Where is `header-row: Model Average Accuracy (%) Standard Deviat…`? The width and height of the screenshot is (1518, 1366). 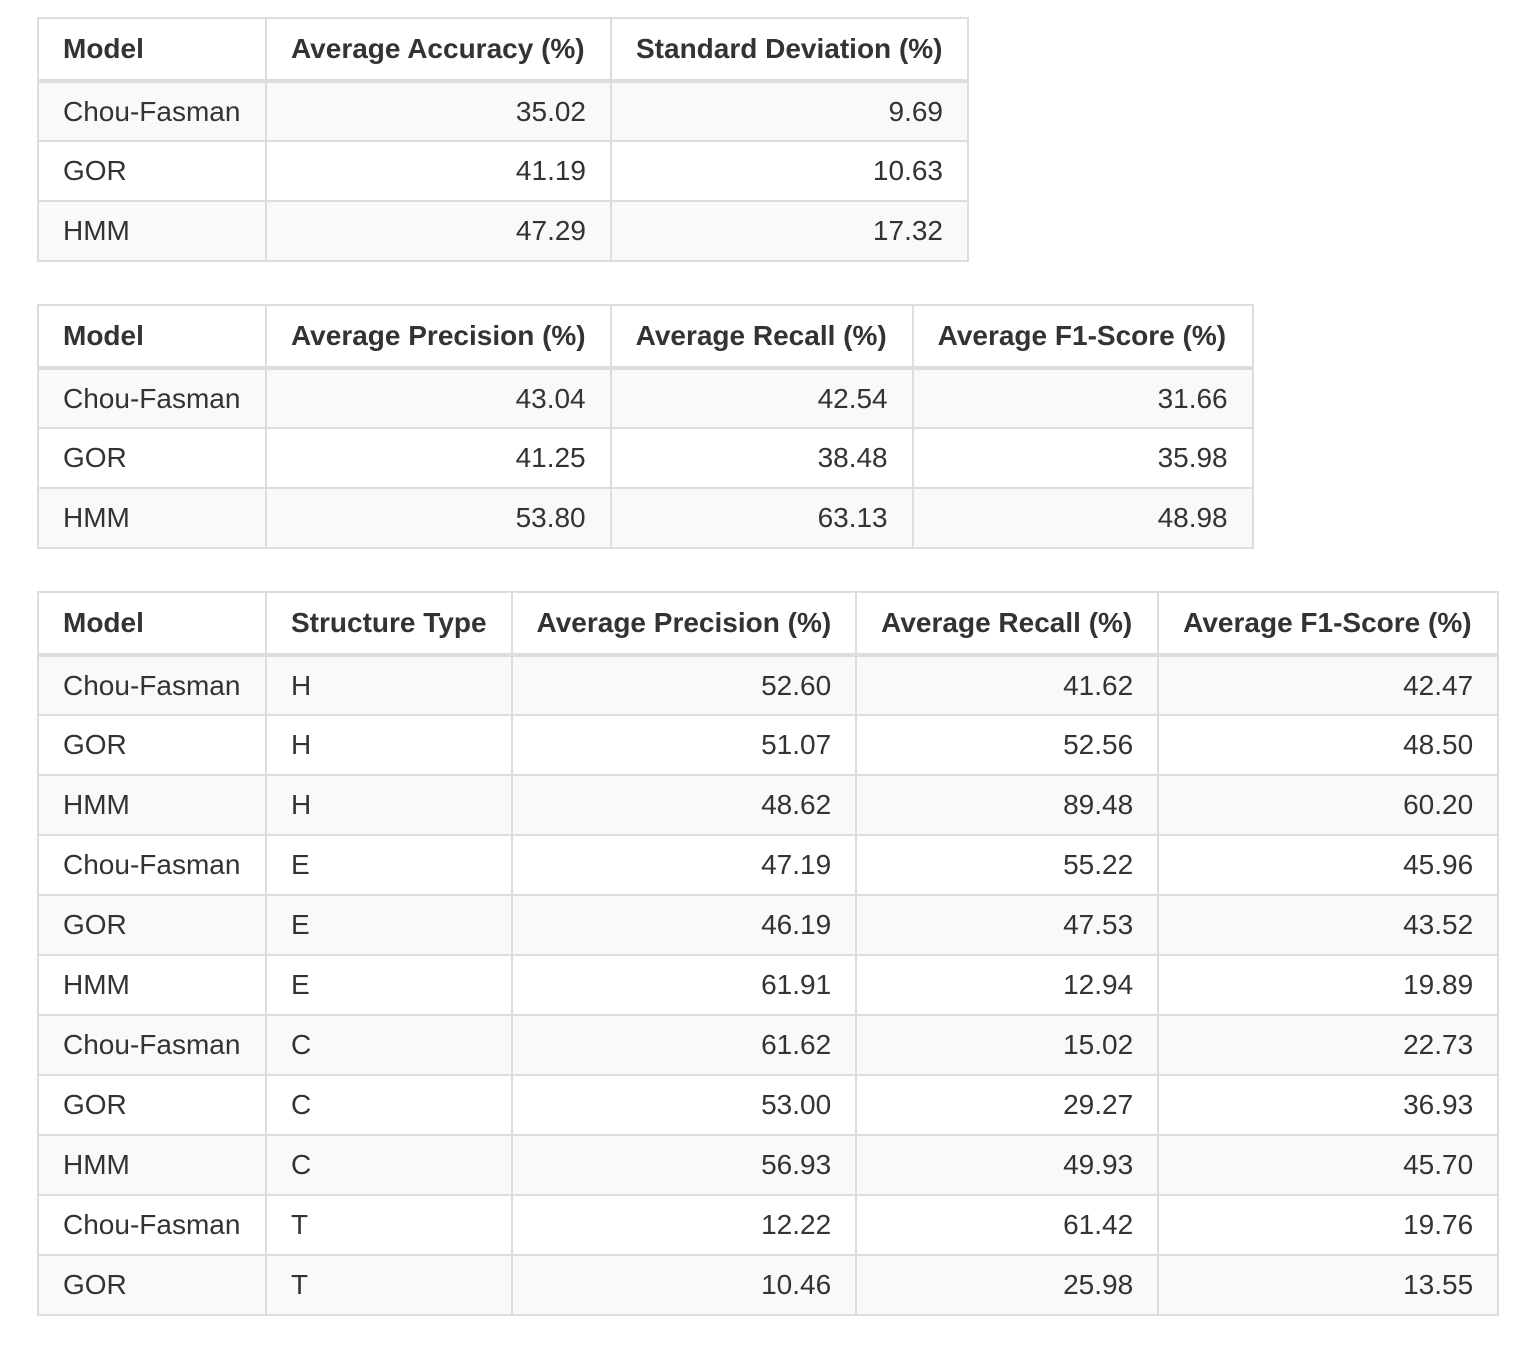
header-row: Model Average Accuracy (%) Standard Deviat… is located at coordinates (503, 50).